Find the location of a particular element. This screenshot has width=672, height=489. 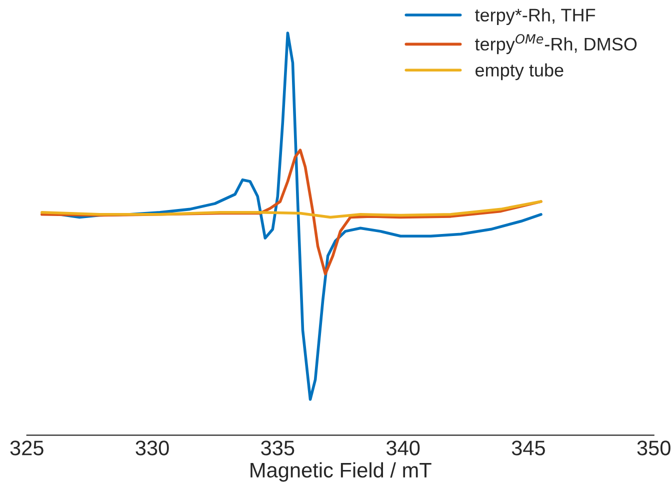

x-tick-label: 340 is located at coordinates (403, 448).